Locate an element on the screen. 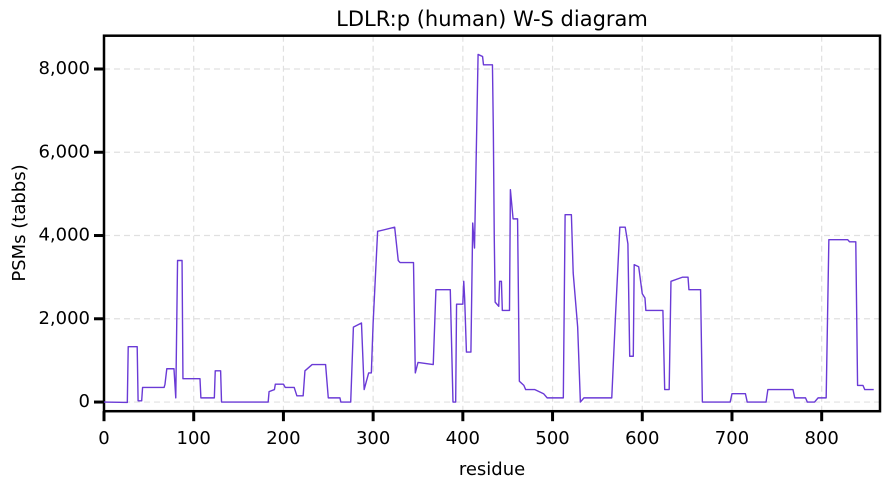  y-axis-label: PSMs (tabbs) is located at coordinates (19, 222).